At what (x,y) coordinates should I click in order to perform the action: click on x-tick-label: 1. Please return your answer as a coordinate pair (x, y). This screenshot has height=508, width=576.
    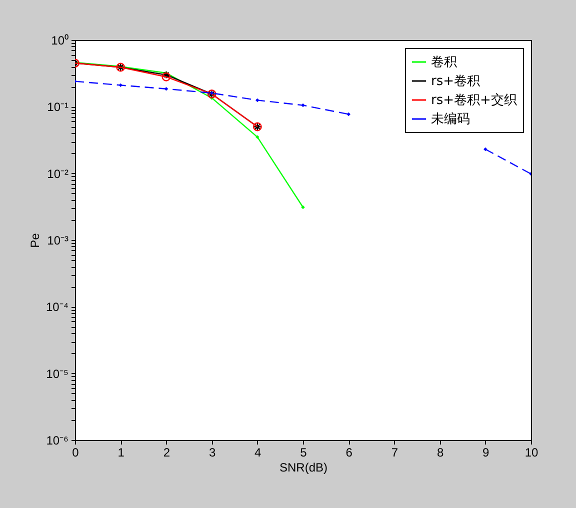
    Looking at the image, I should click on (121, 453).